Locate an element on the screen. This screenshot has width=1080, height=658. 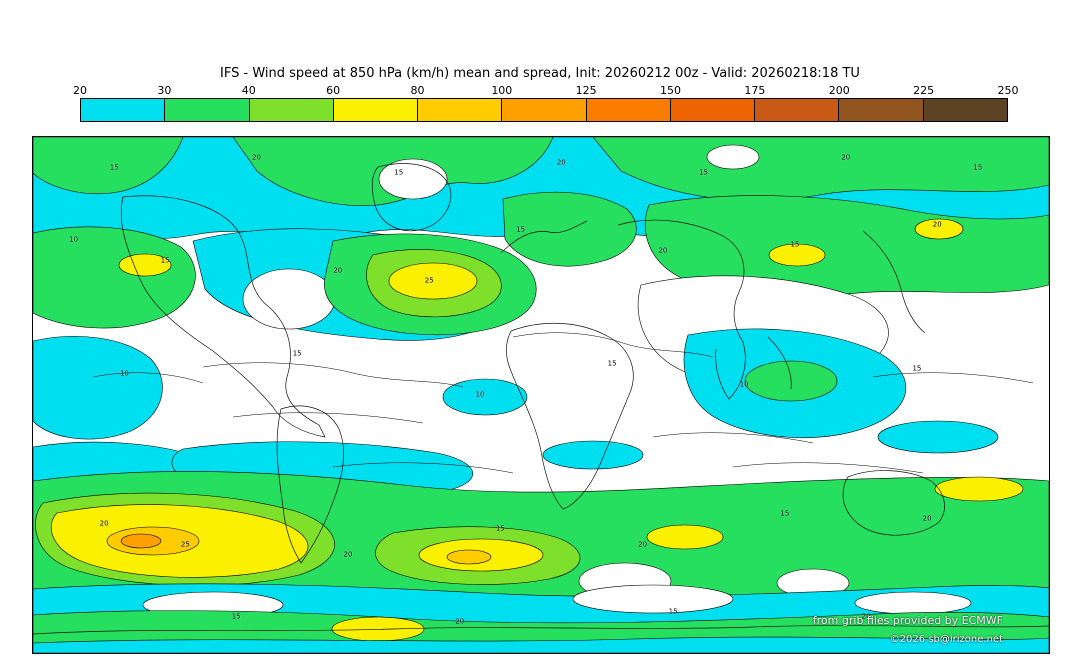
colorbar-tick-label: 20 is located at coordinates (80, 90).